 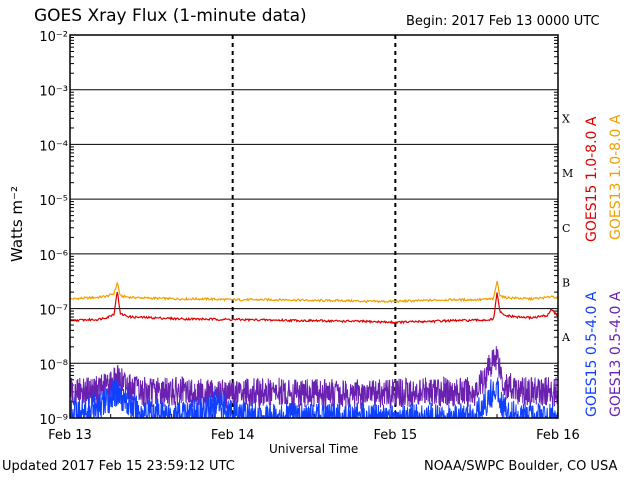 I want to click on legend-goes15-short: GOES15 0.5-4.0 A, so click(x=592, y=354).